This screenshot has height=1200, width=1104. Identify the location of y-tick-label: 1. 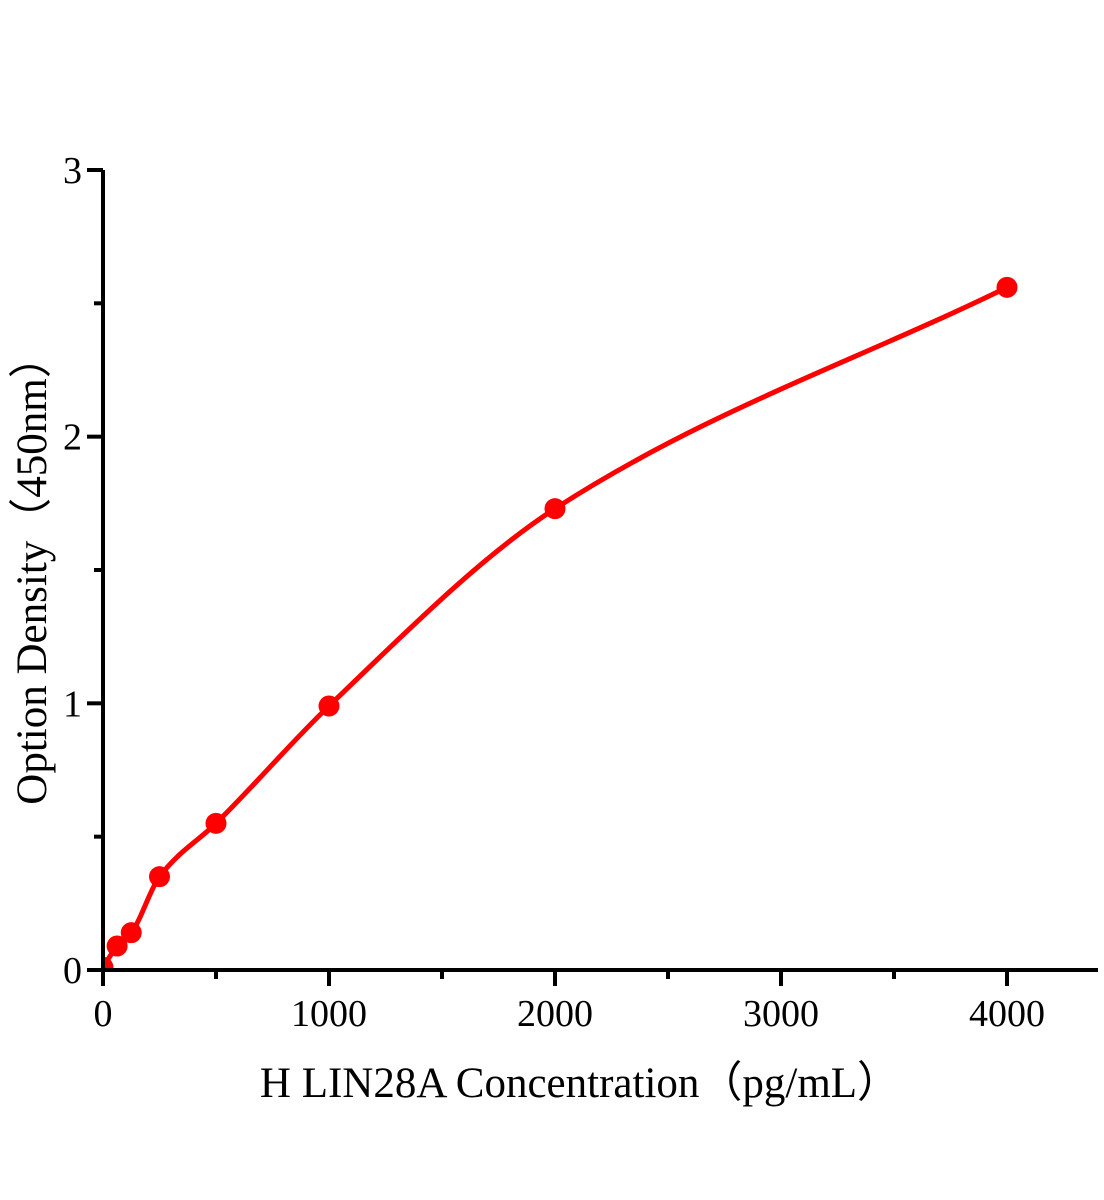
(72, 704).